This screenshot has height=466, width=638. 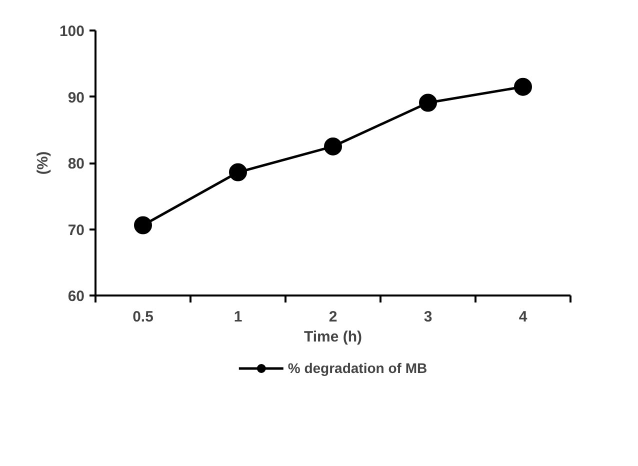 What do you see at coordinates (76, 230) in the screenshot?
I see `y-tick-label: 70` at bounding box center [76, 230].